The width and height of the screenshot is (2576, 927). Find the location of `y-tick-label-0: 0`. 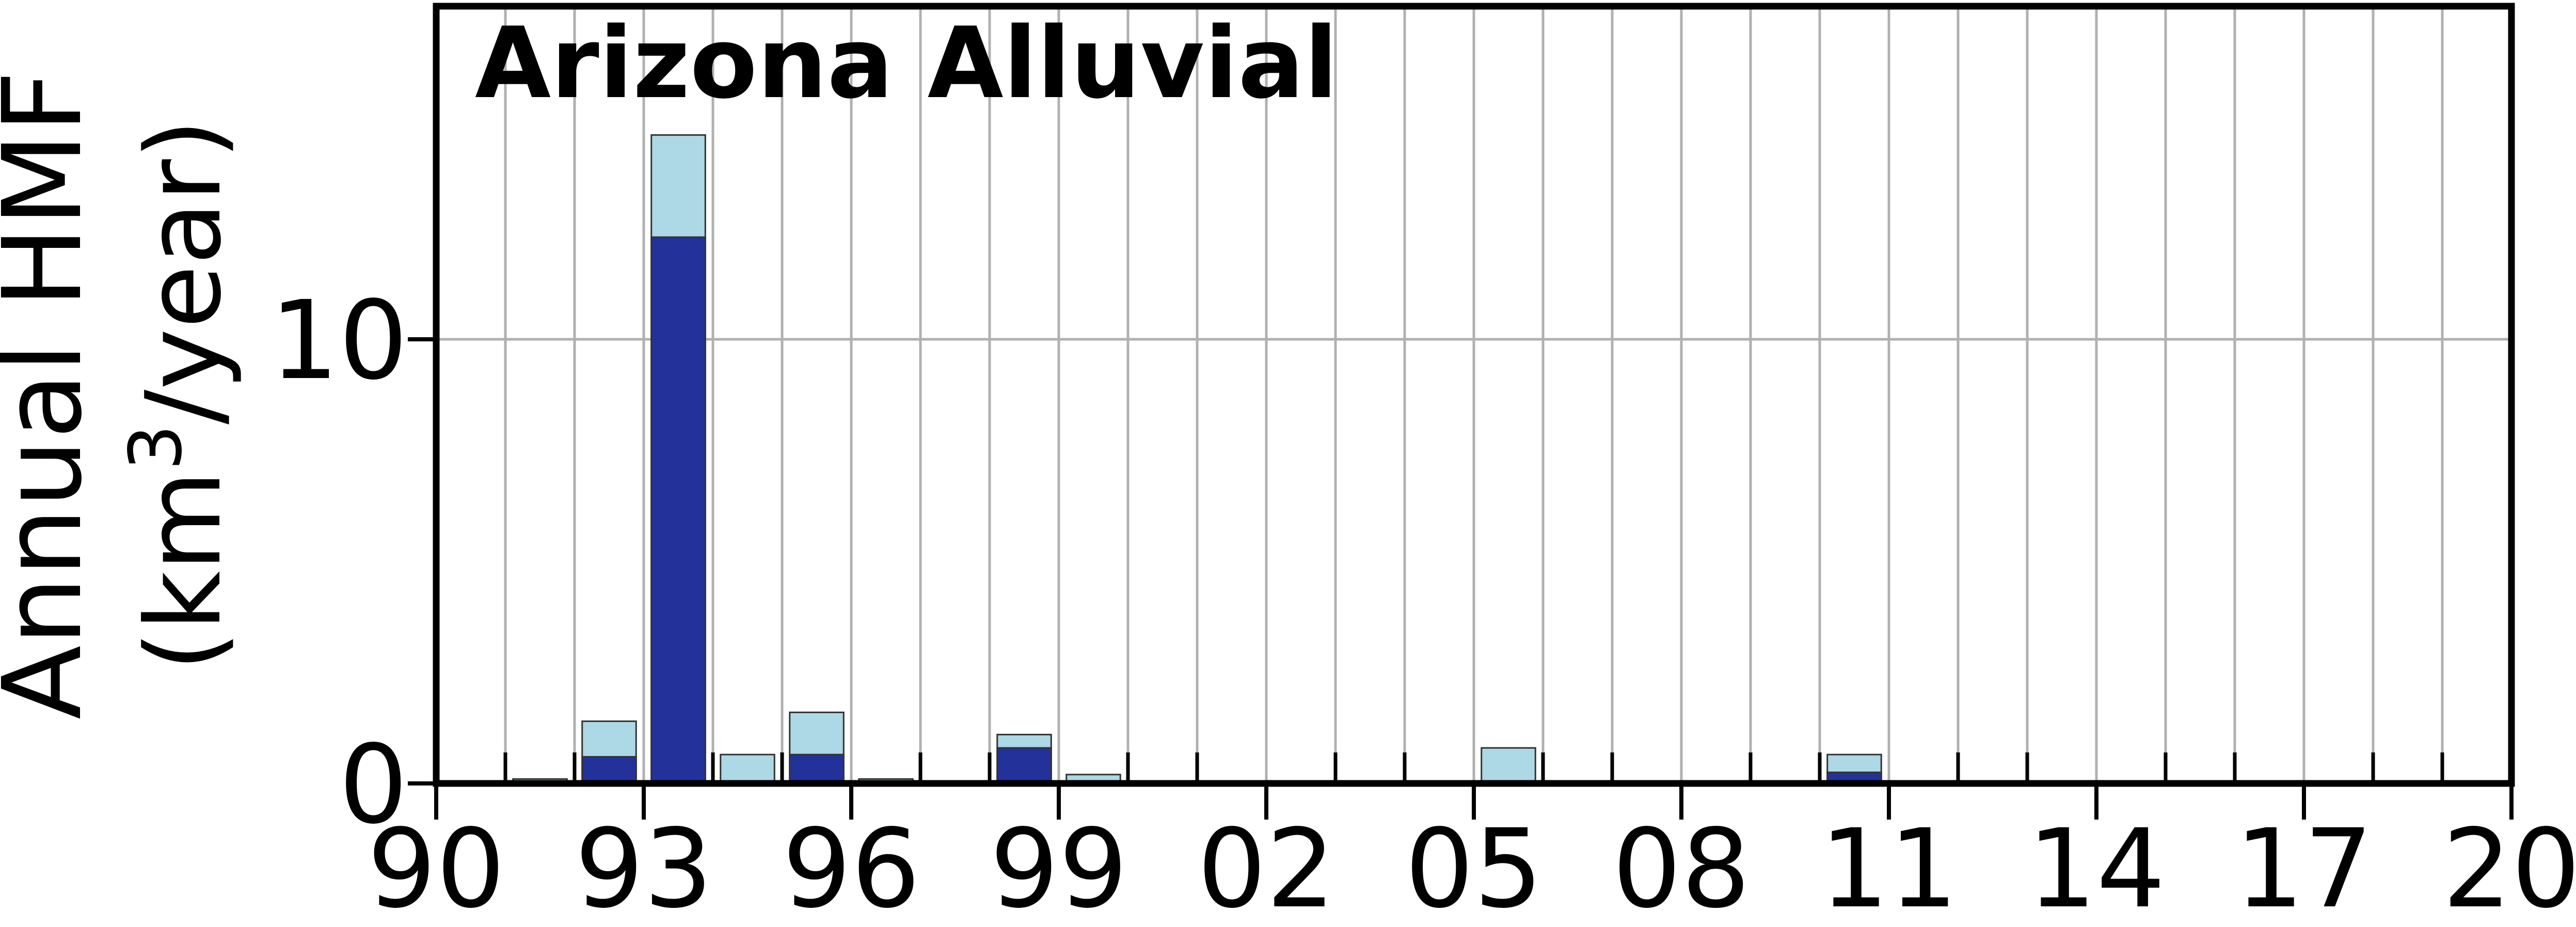

y-tick-label-0: 0 is located at coordinates (373, 784).